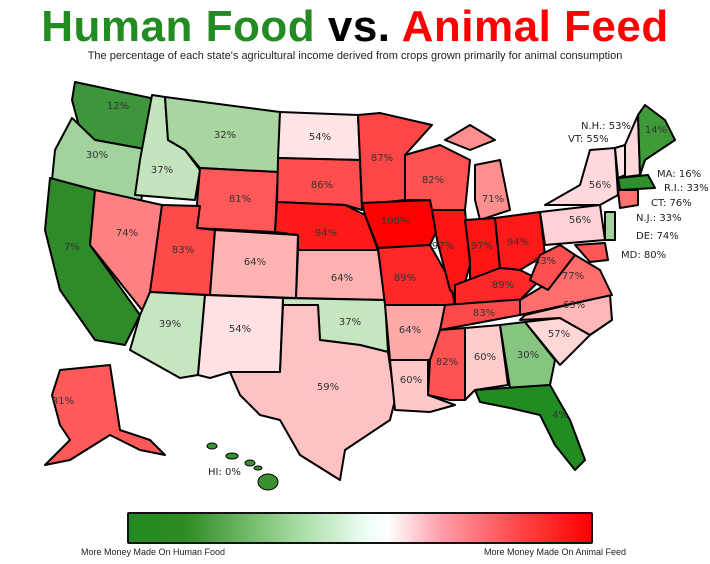 The image size is (710, 564). I want to click on title-animal-feed: Animal Feed, so click(535, 26).